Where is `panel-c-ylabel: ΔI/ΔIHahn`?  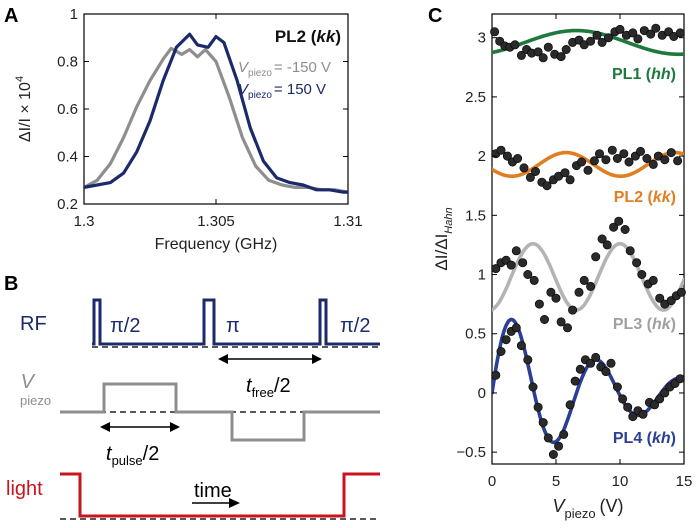
panel-c-ylabel: ΔI/ΔIHahn is located at coordinates (443, 238).